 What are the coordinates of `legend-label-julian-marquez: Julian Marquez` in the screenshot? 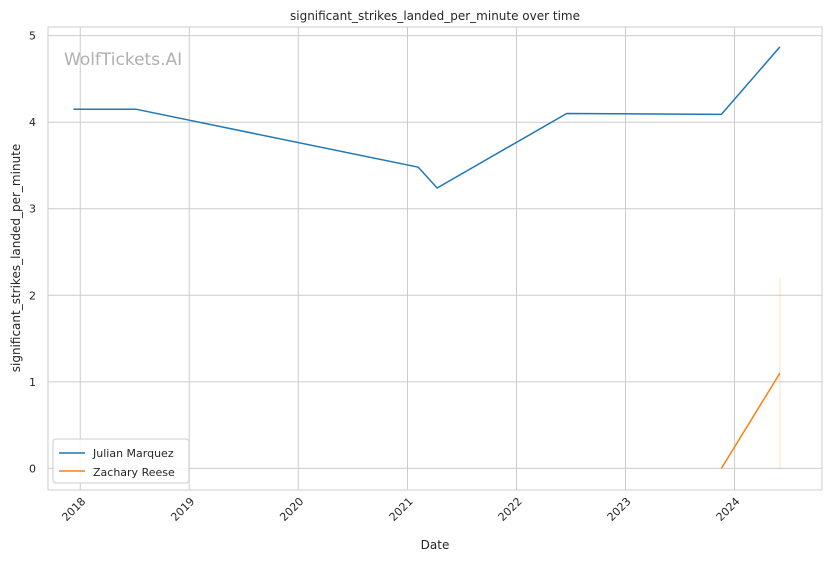 It's located at (133, 453).